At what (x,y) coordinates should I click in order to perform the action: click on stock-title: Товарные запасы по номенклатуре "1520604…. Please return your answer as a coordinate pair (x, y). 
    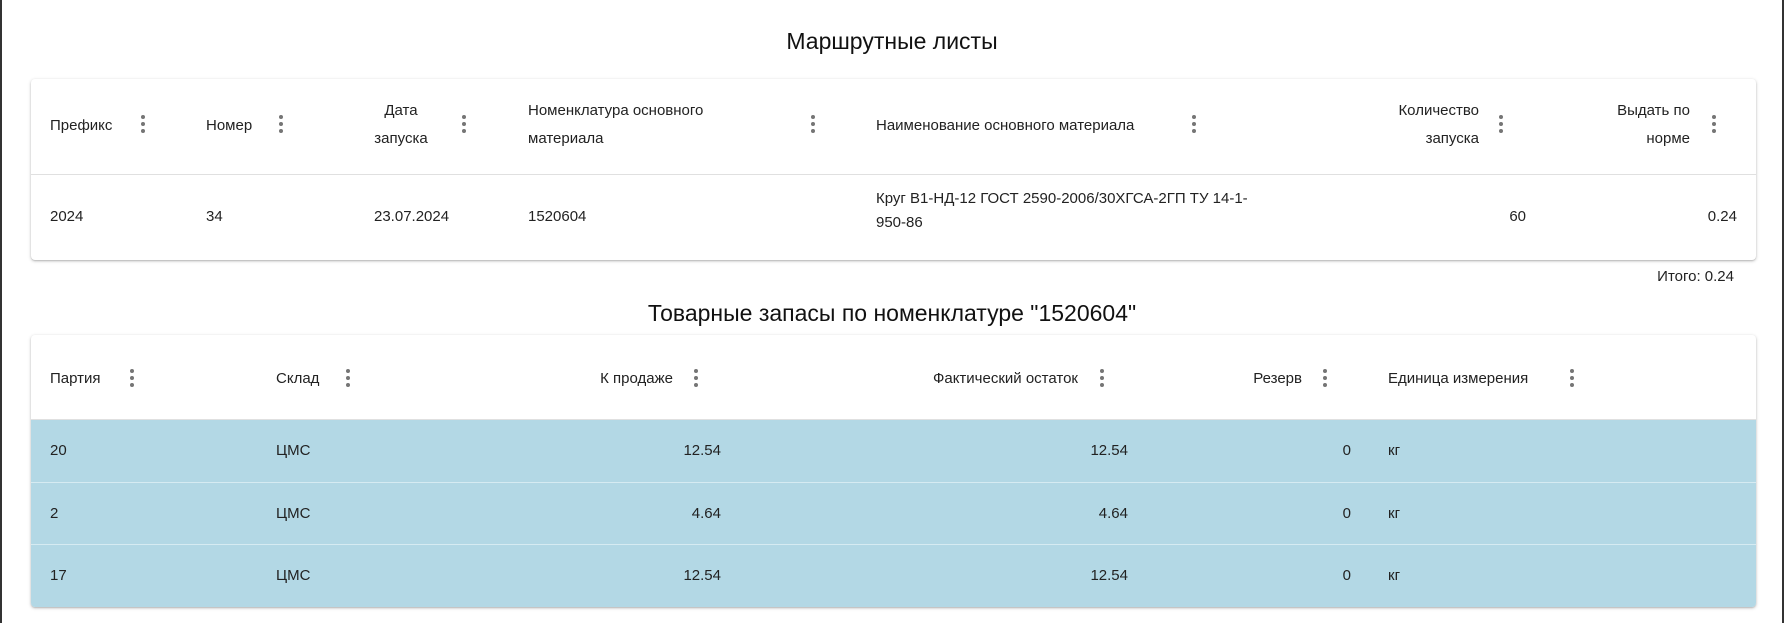
    Looking at the image, I should click on (892, 313).